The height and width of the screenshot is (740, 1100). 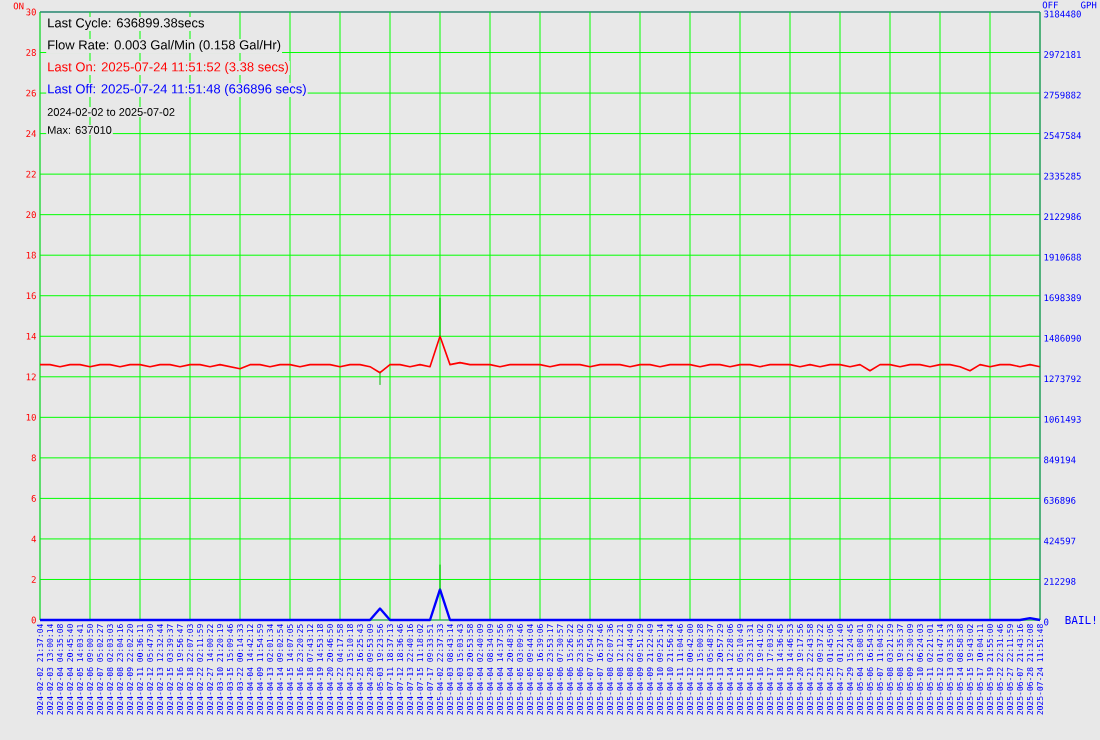 What do you see at coordinates (840, 669) in the screenshot?
I see `x-tick-label: 2025-04-27 01:21:40` at bounding box center [840, 669].